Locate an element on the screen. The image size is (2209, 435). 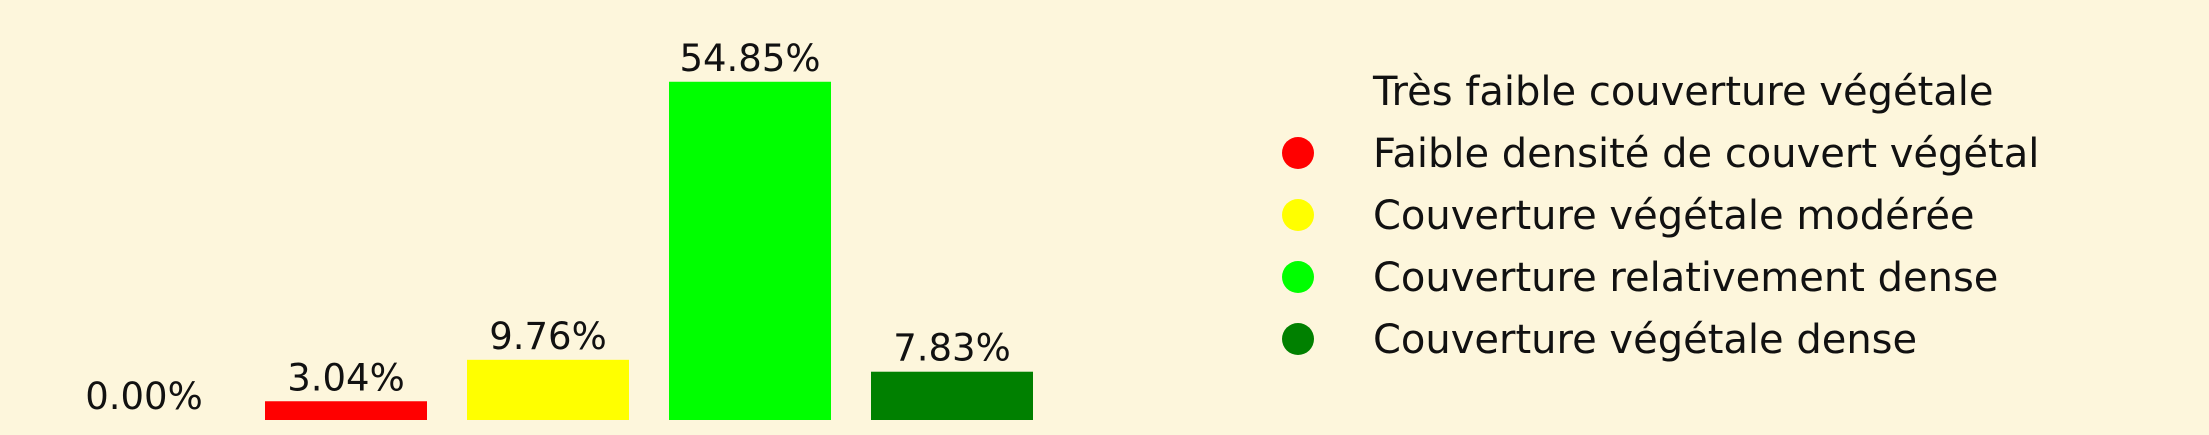
bar-value-label-2: 3.04% is located at coordinates (346, 377).